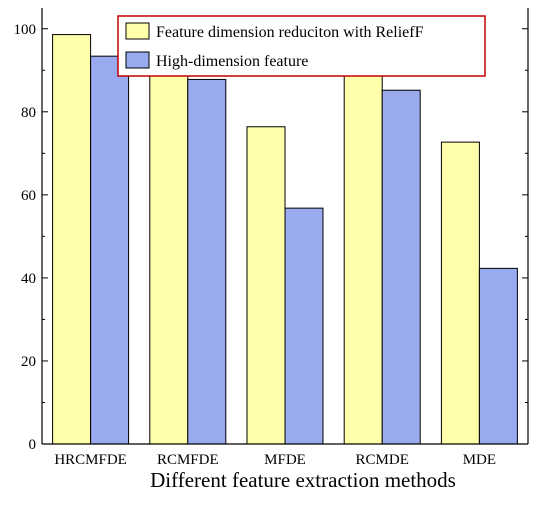 This screenshot has width=550, height=508. I want to click on legend-swatch-reliefF, so click(137, 31).